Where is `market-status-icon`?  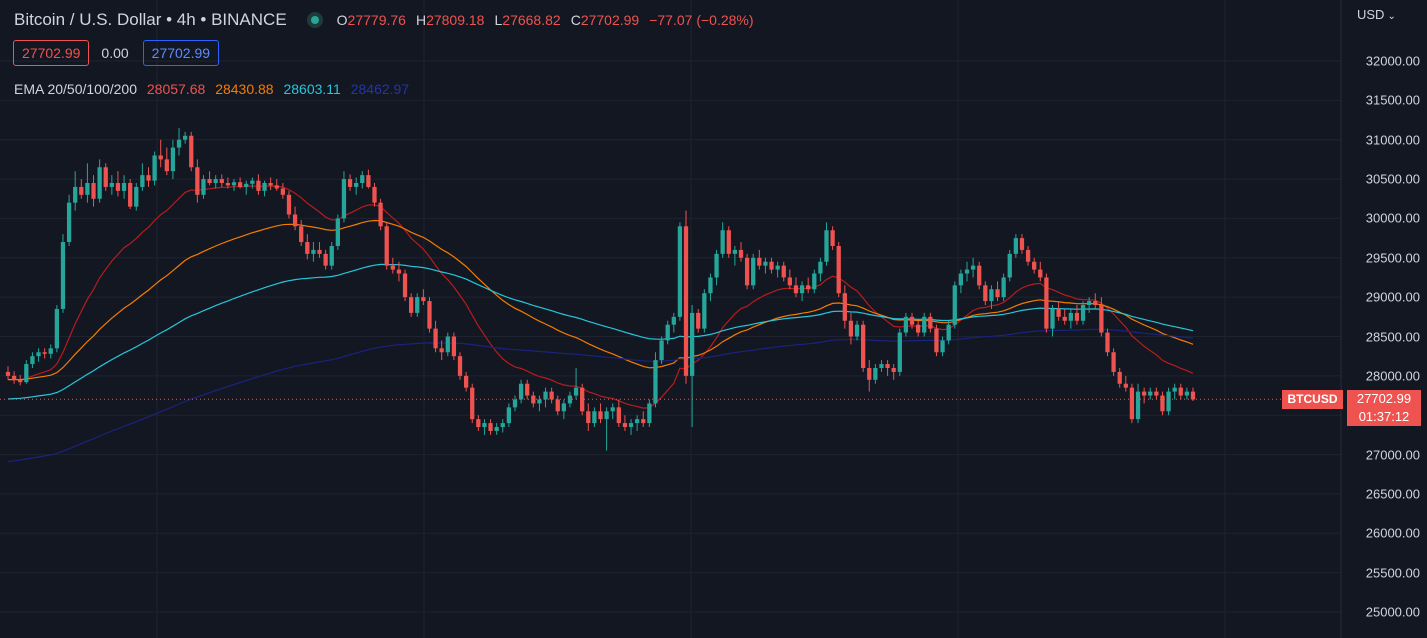
market-status-icon is located at coordinates (314, 20).